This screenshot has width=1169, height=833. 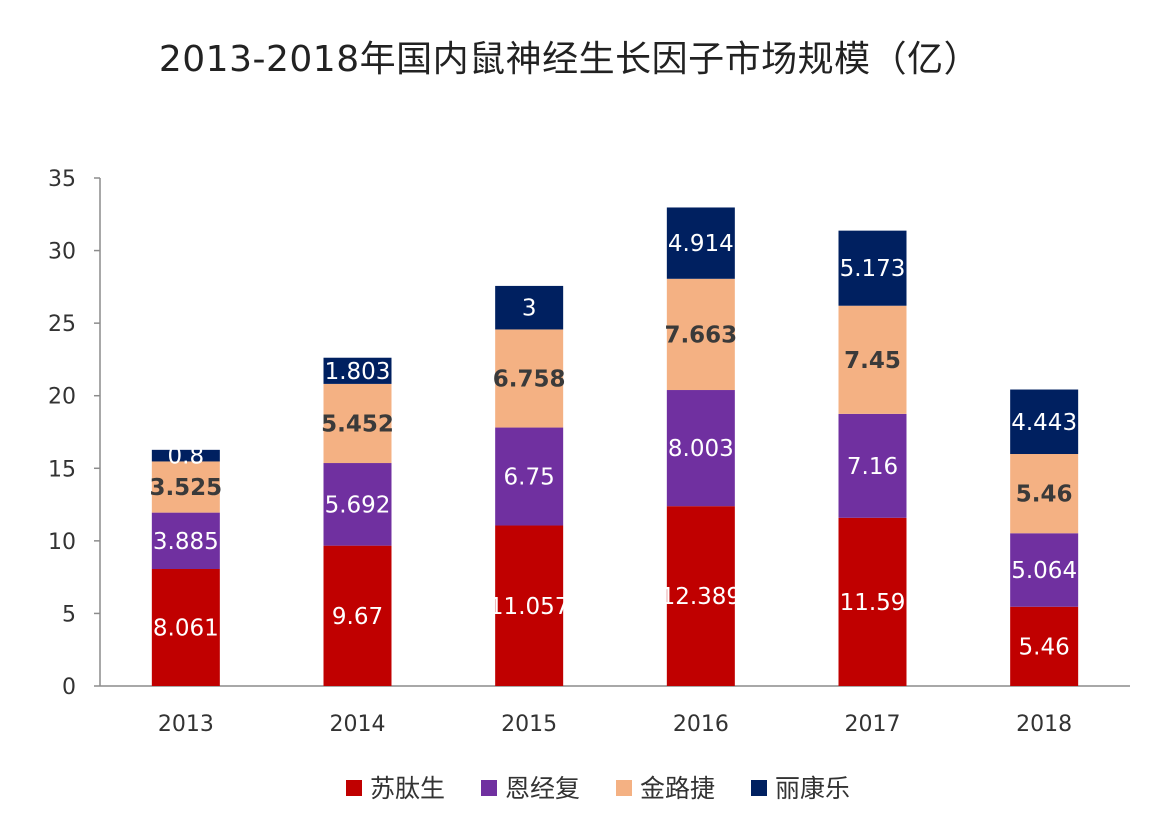 I want to click on data-label: 8.003, so click(x=701, y=449).